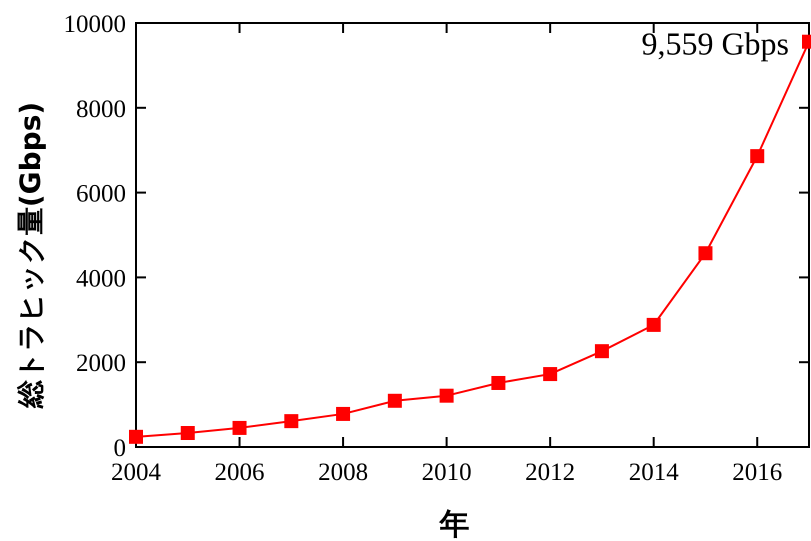 The height and width of the screenshot is (541, 811). What do you see at coordinates (136, 472) in the screenshot?
I see `x-tick-label: 2004` at bounding box center [136, 472].